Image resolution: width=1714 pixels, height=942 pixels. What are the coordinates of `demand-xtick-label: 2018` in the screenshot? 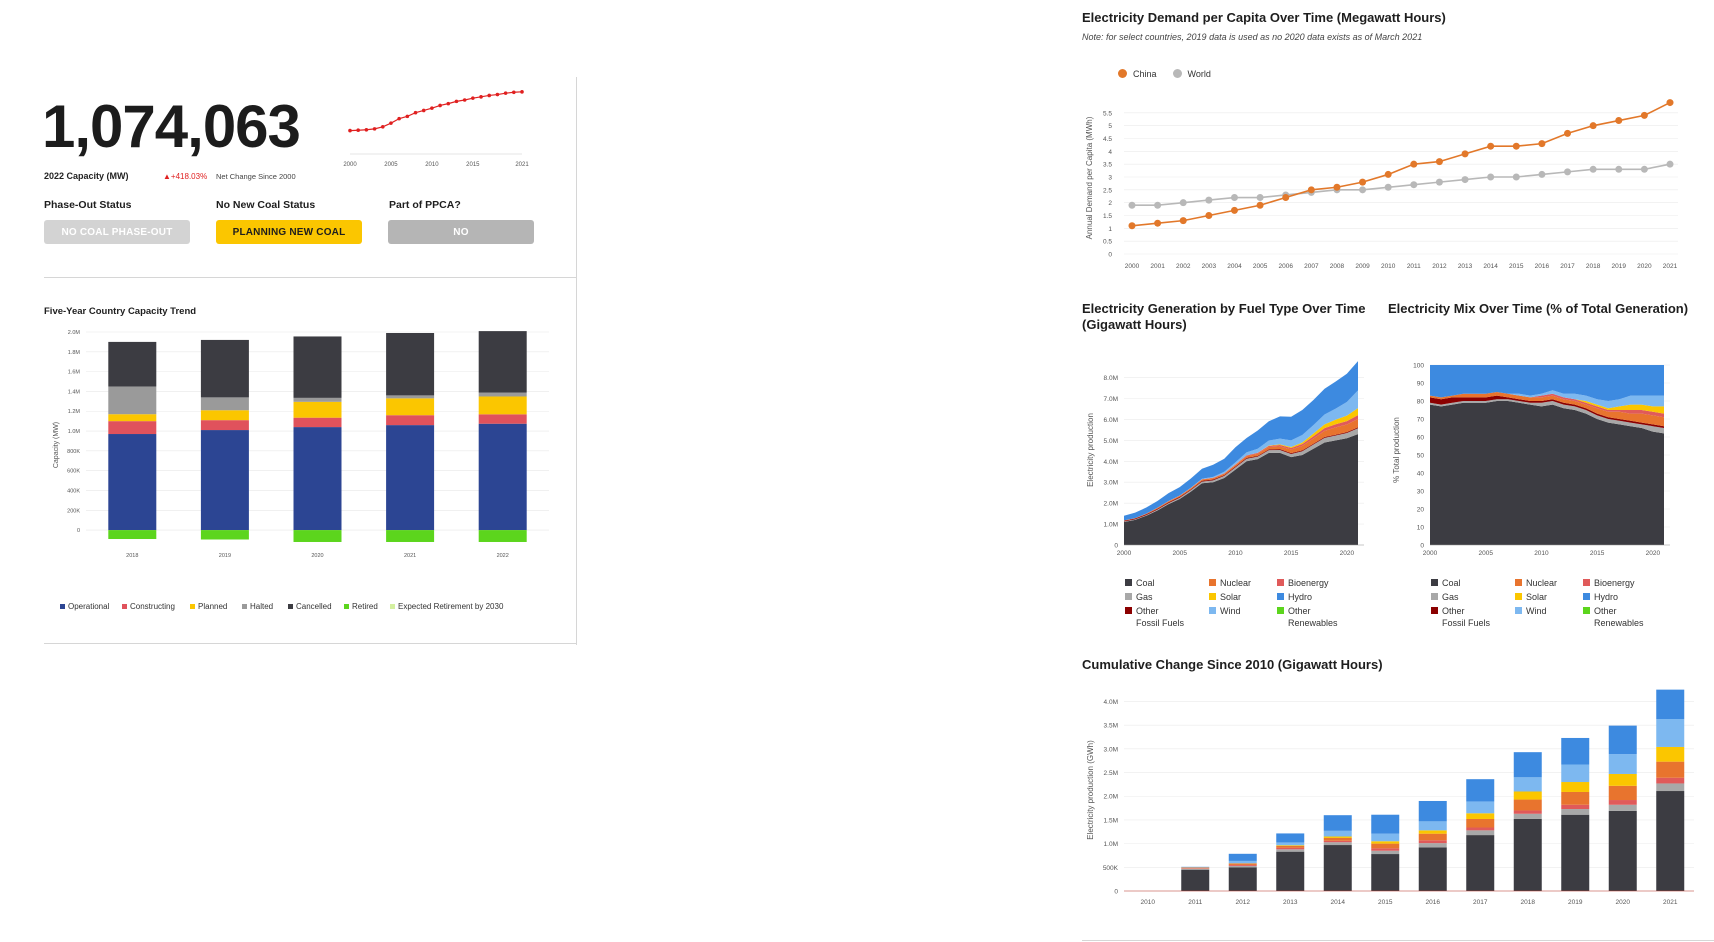 It's located at (1593, 266).